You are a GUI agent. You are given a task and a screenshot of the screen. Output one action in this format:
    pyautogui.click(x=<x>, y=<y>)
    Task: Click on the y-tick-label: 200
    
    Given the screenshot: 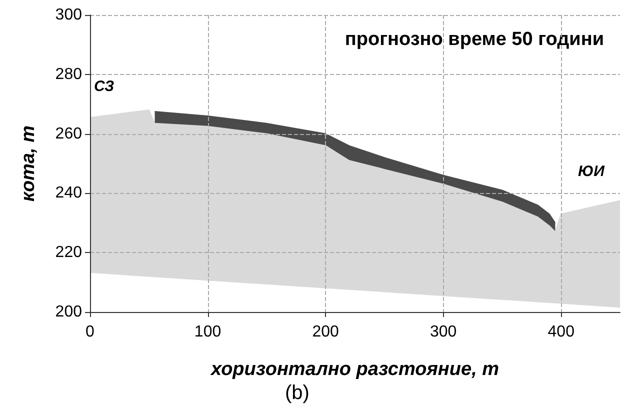 What is the action you would take?
    pyautogui.click(x=68, y=312)
    